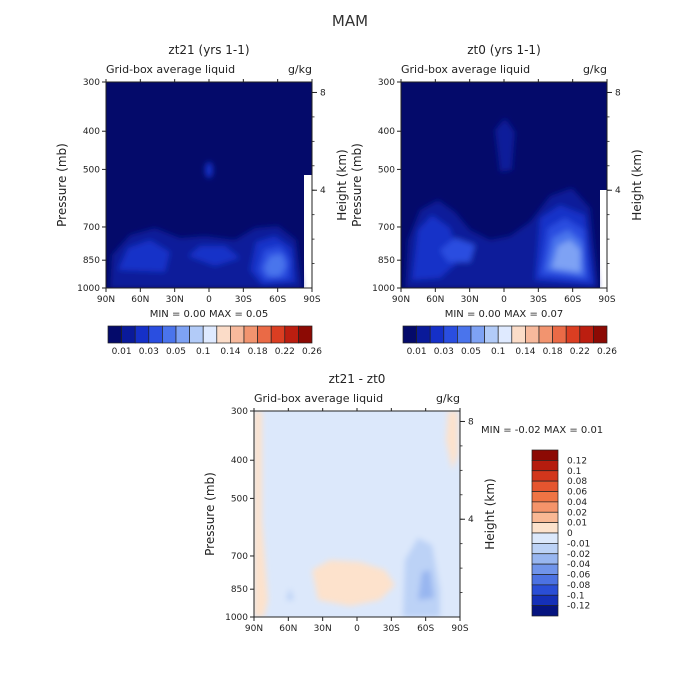 Image resolution: width=700 pixels, height=700 pixels. Describe the element at coordinates (637, 184) in the screenshot. I see `y-axis-right-label: Height (km)` at that location.